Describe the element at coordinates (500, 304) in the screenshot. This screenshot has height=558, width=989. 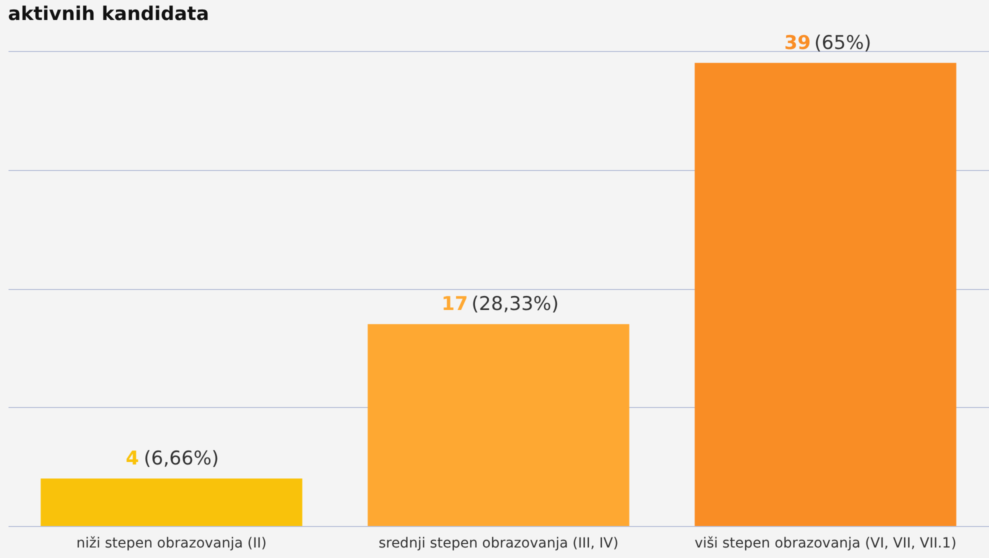
I see `data-label: 17 (28,33%)` at that location.